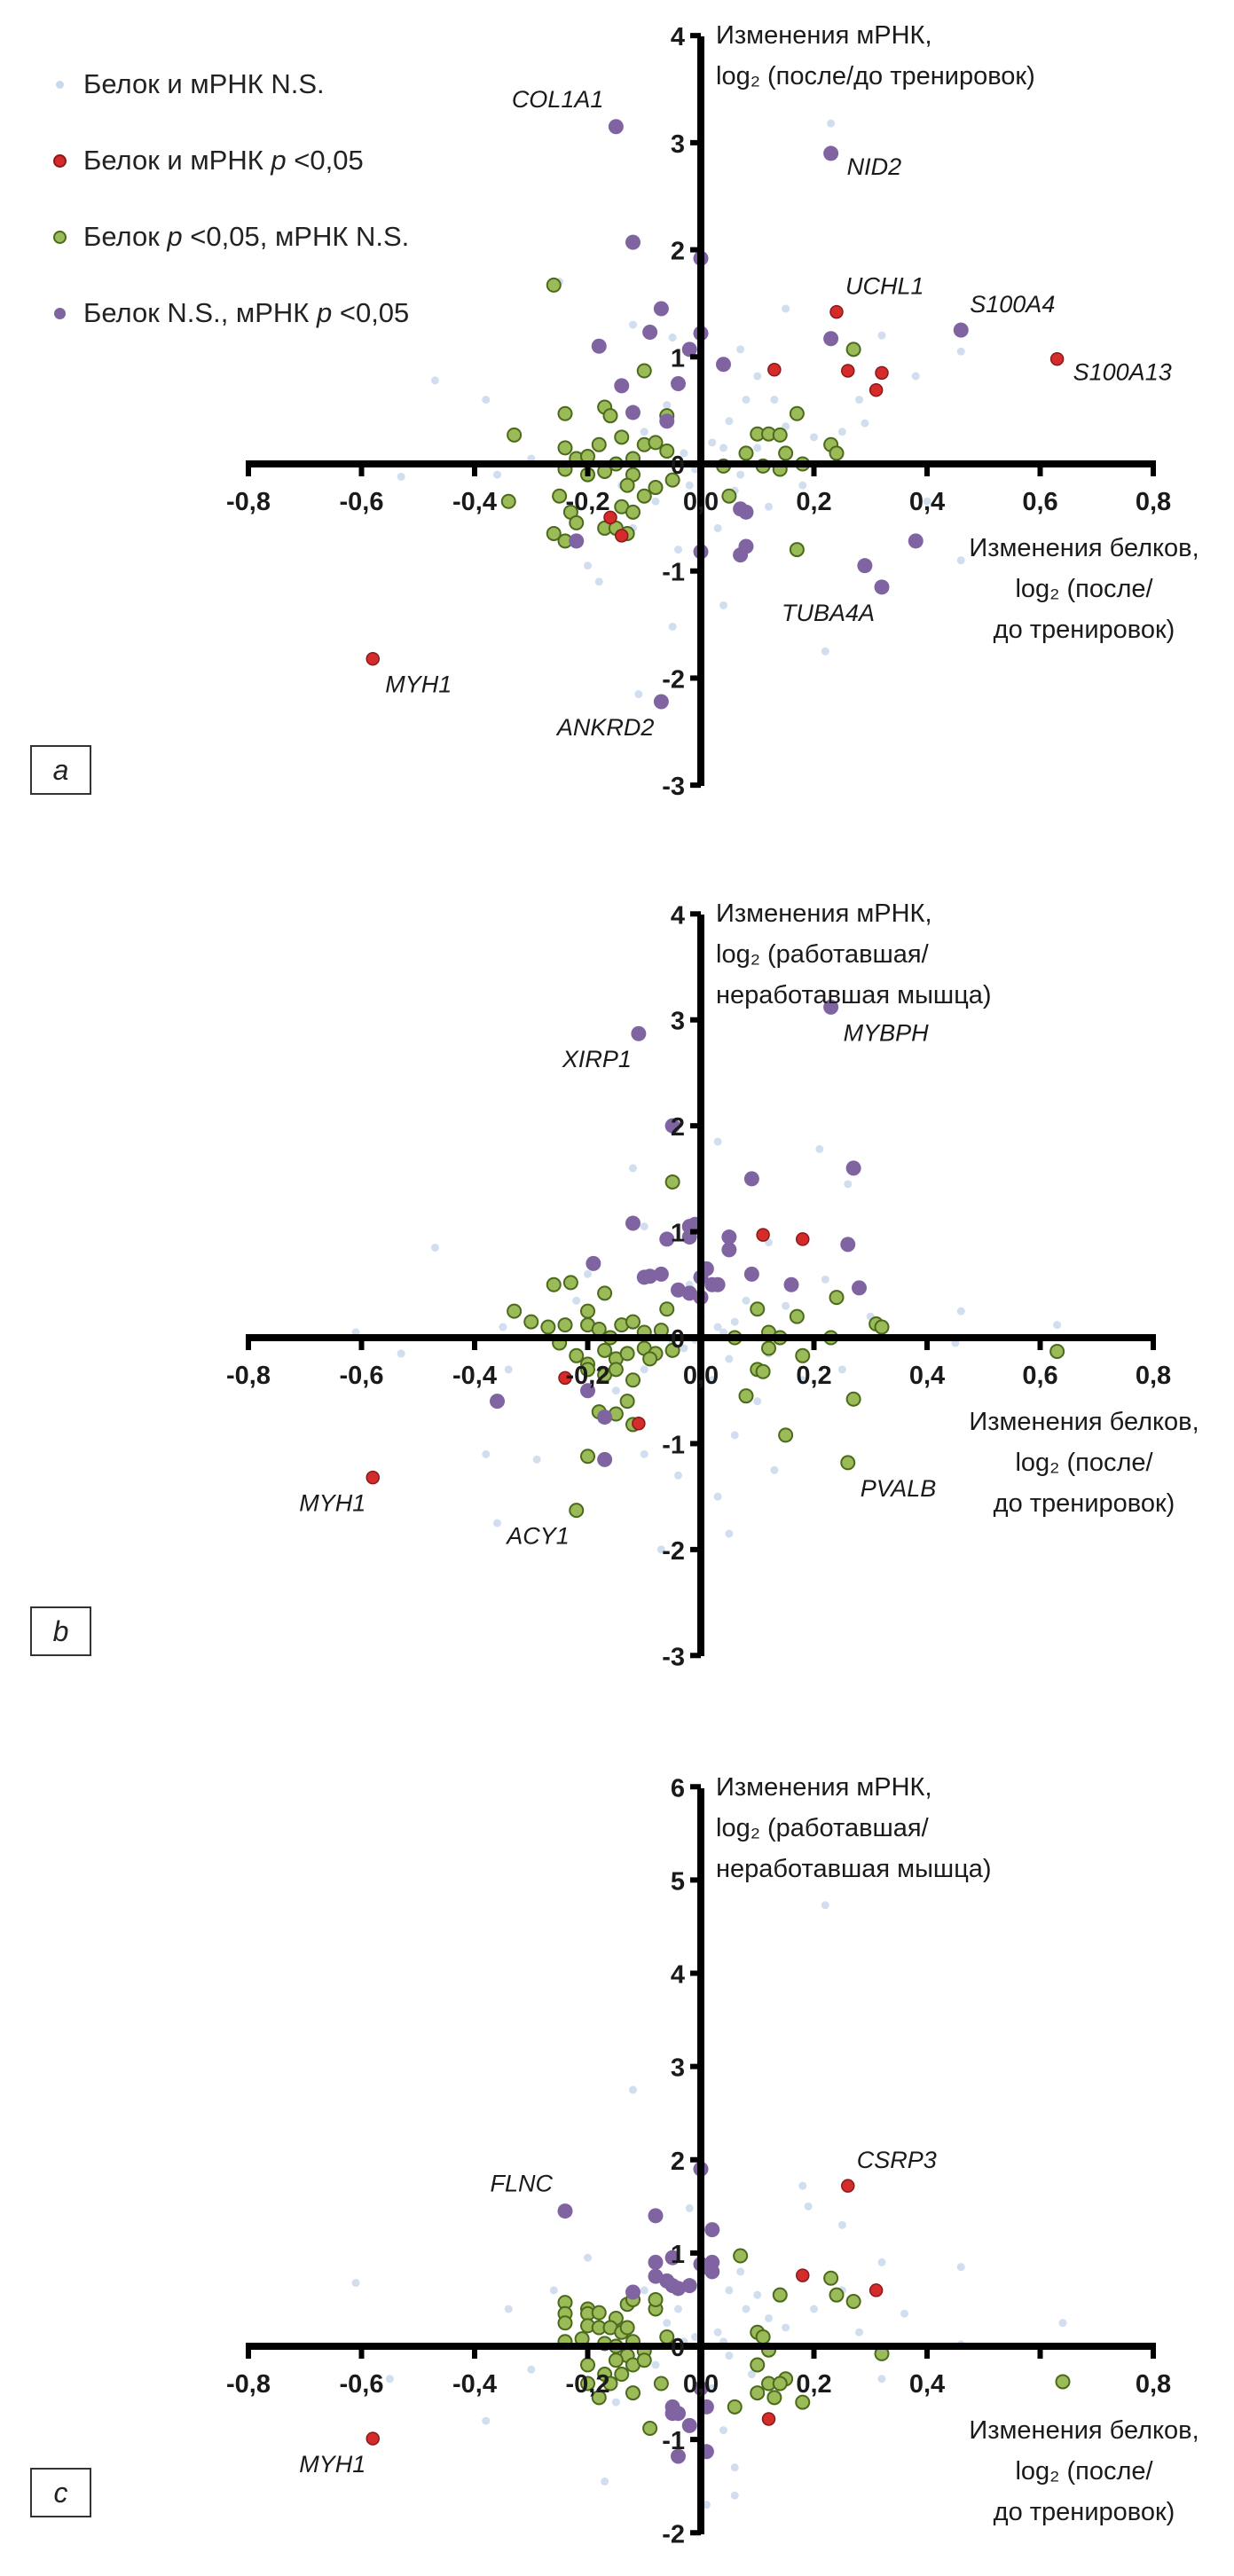 The image size is (1234, 2576). What do you see at coordinates (884, 286) in the screenshot?
I see `gene-label: UCHL1` at bounding box center [884, 286].